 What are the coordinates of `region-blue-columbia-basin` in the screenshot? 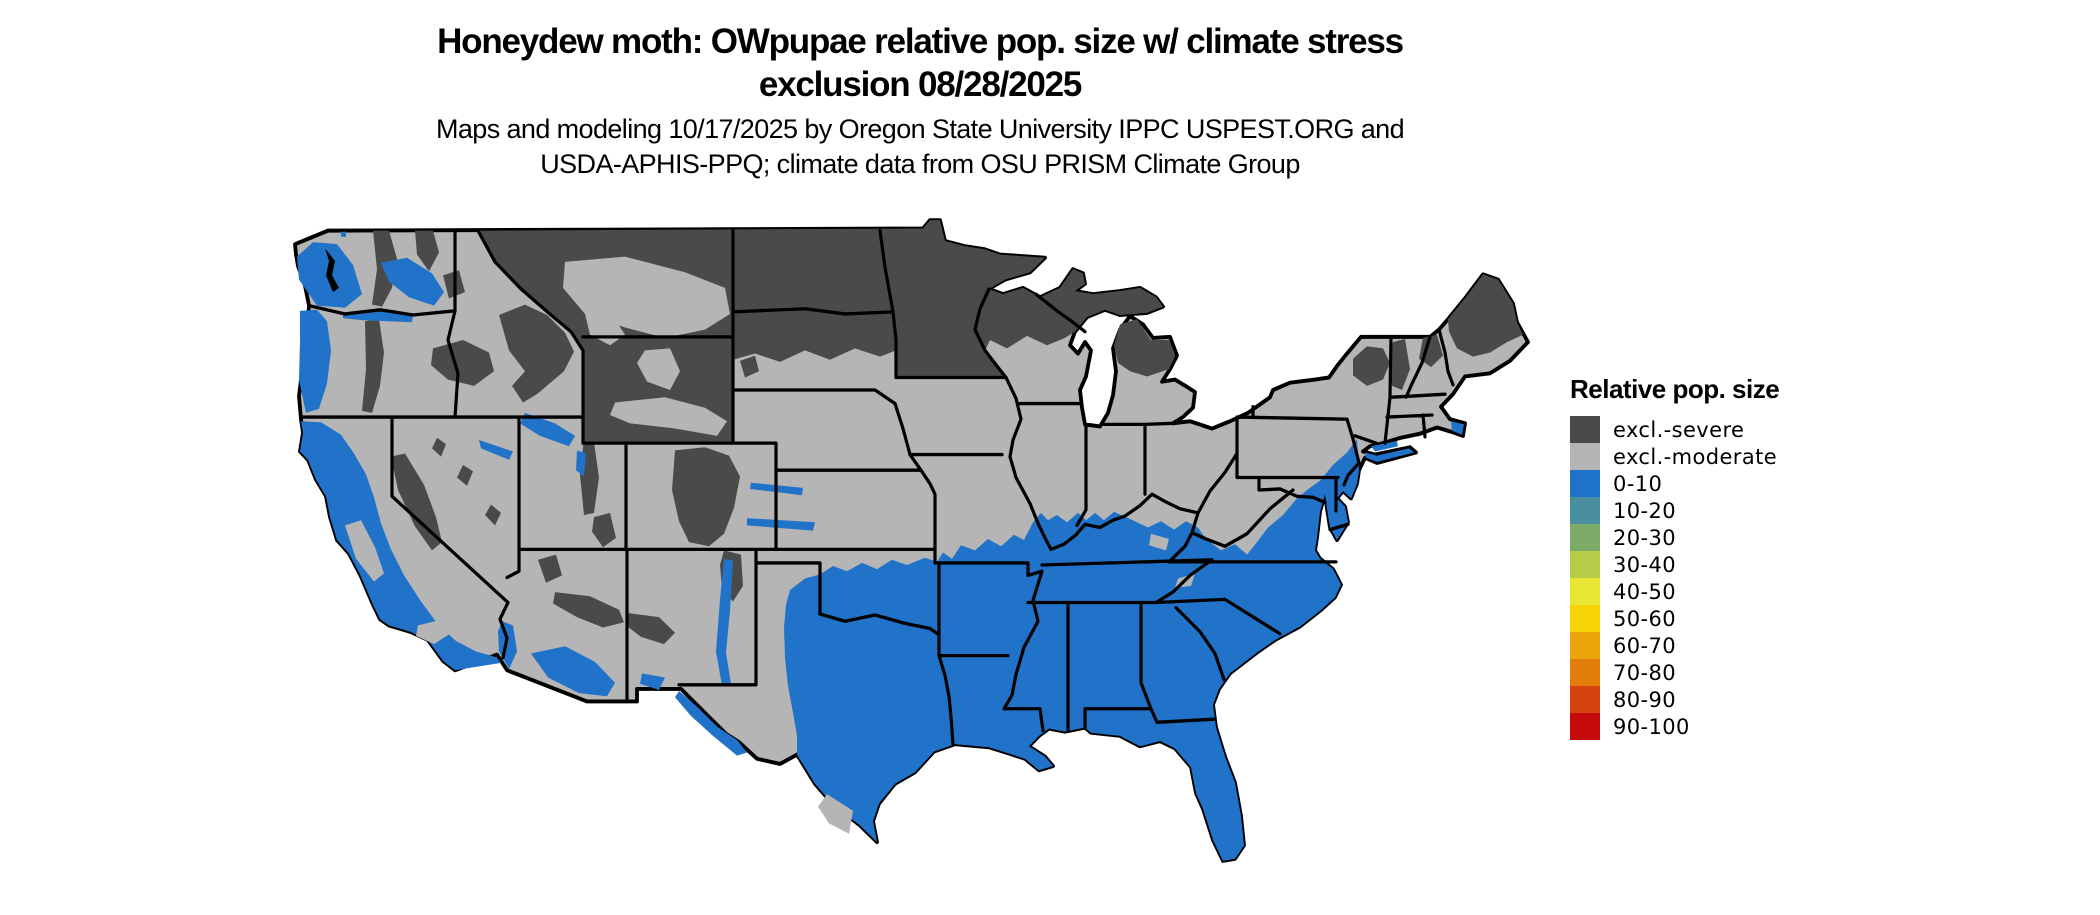 It's located at (412, 281).